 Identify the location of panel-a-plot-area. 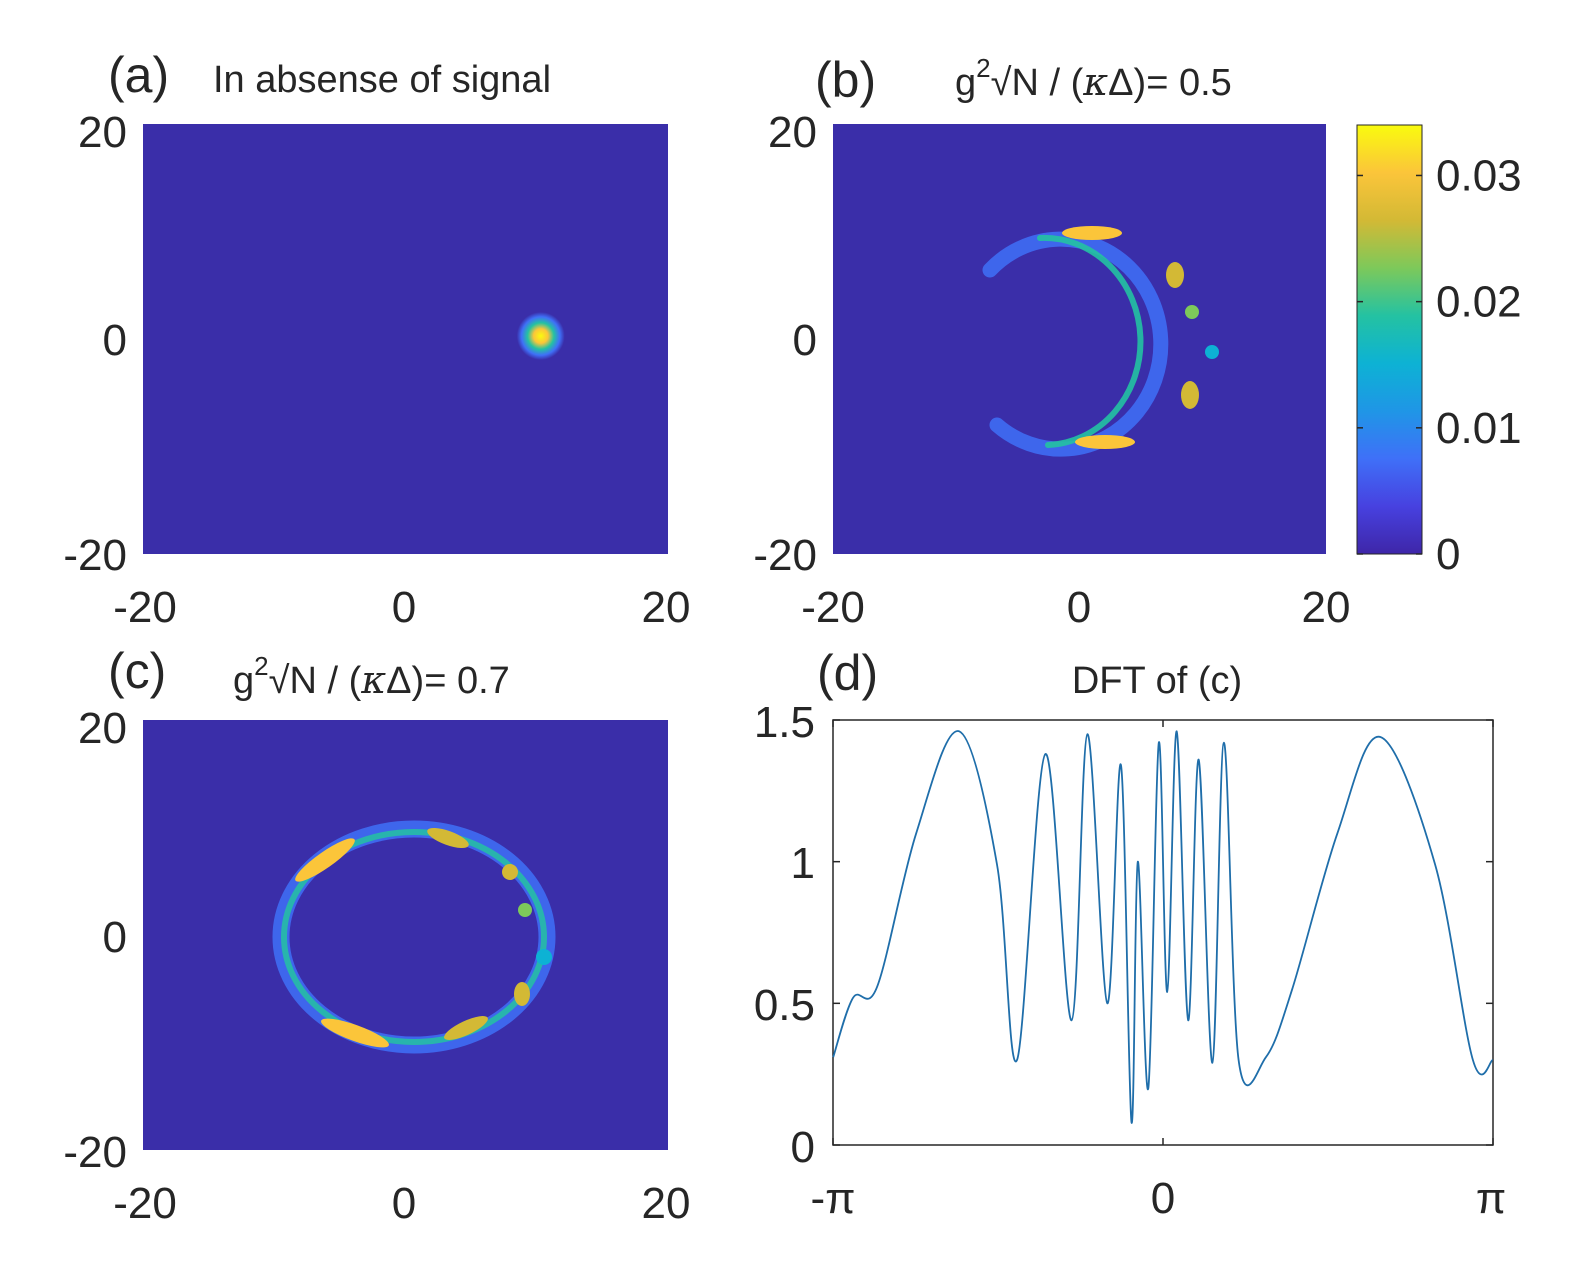
(405, 339).